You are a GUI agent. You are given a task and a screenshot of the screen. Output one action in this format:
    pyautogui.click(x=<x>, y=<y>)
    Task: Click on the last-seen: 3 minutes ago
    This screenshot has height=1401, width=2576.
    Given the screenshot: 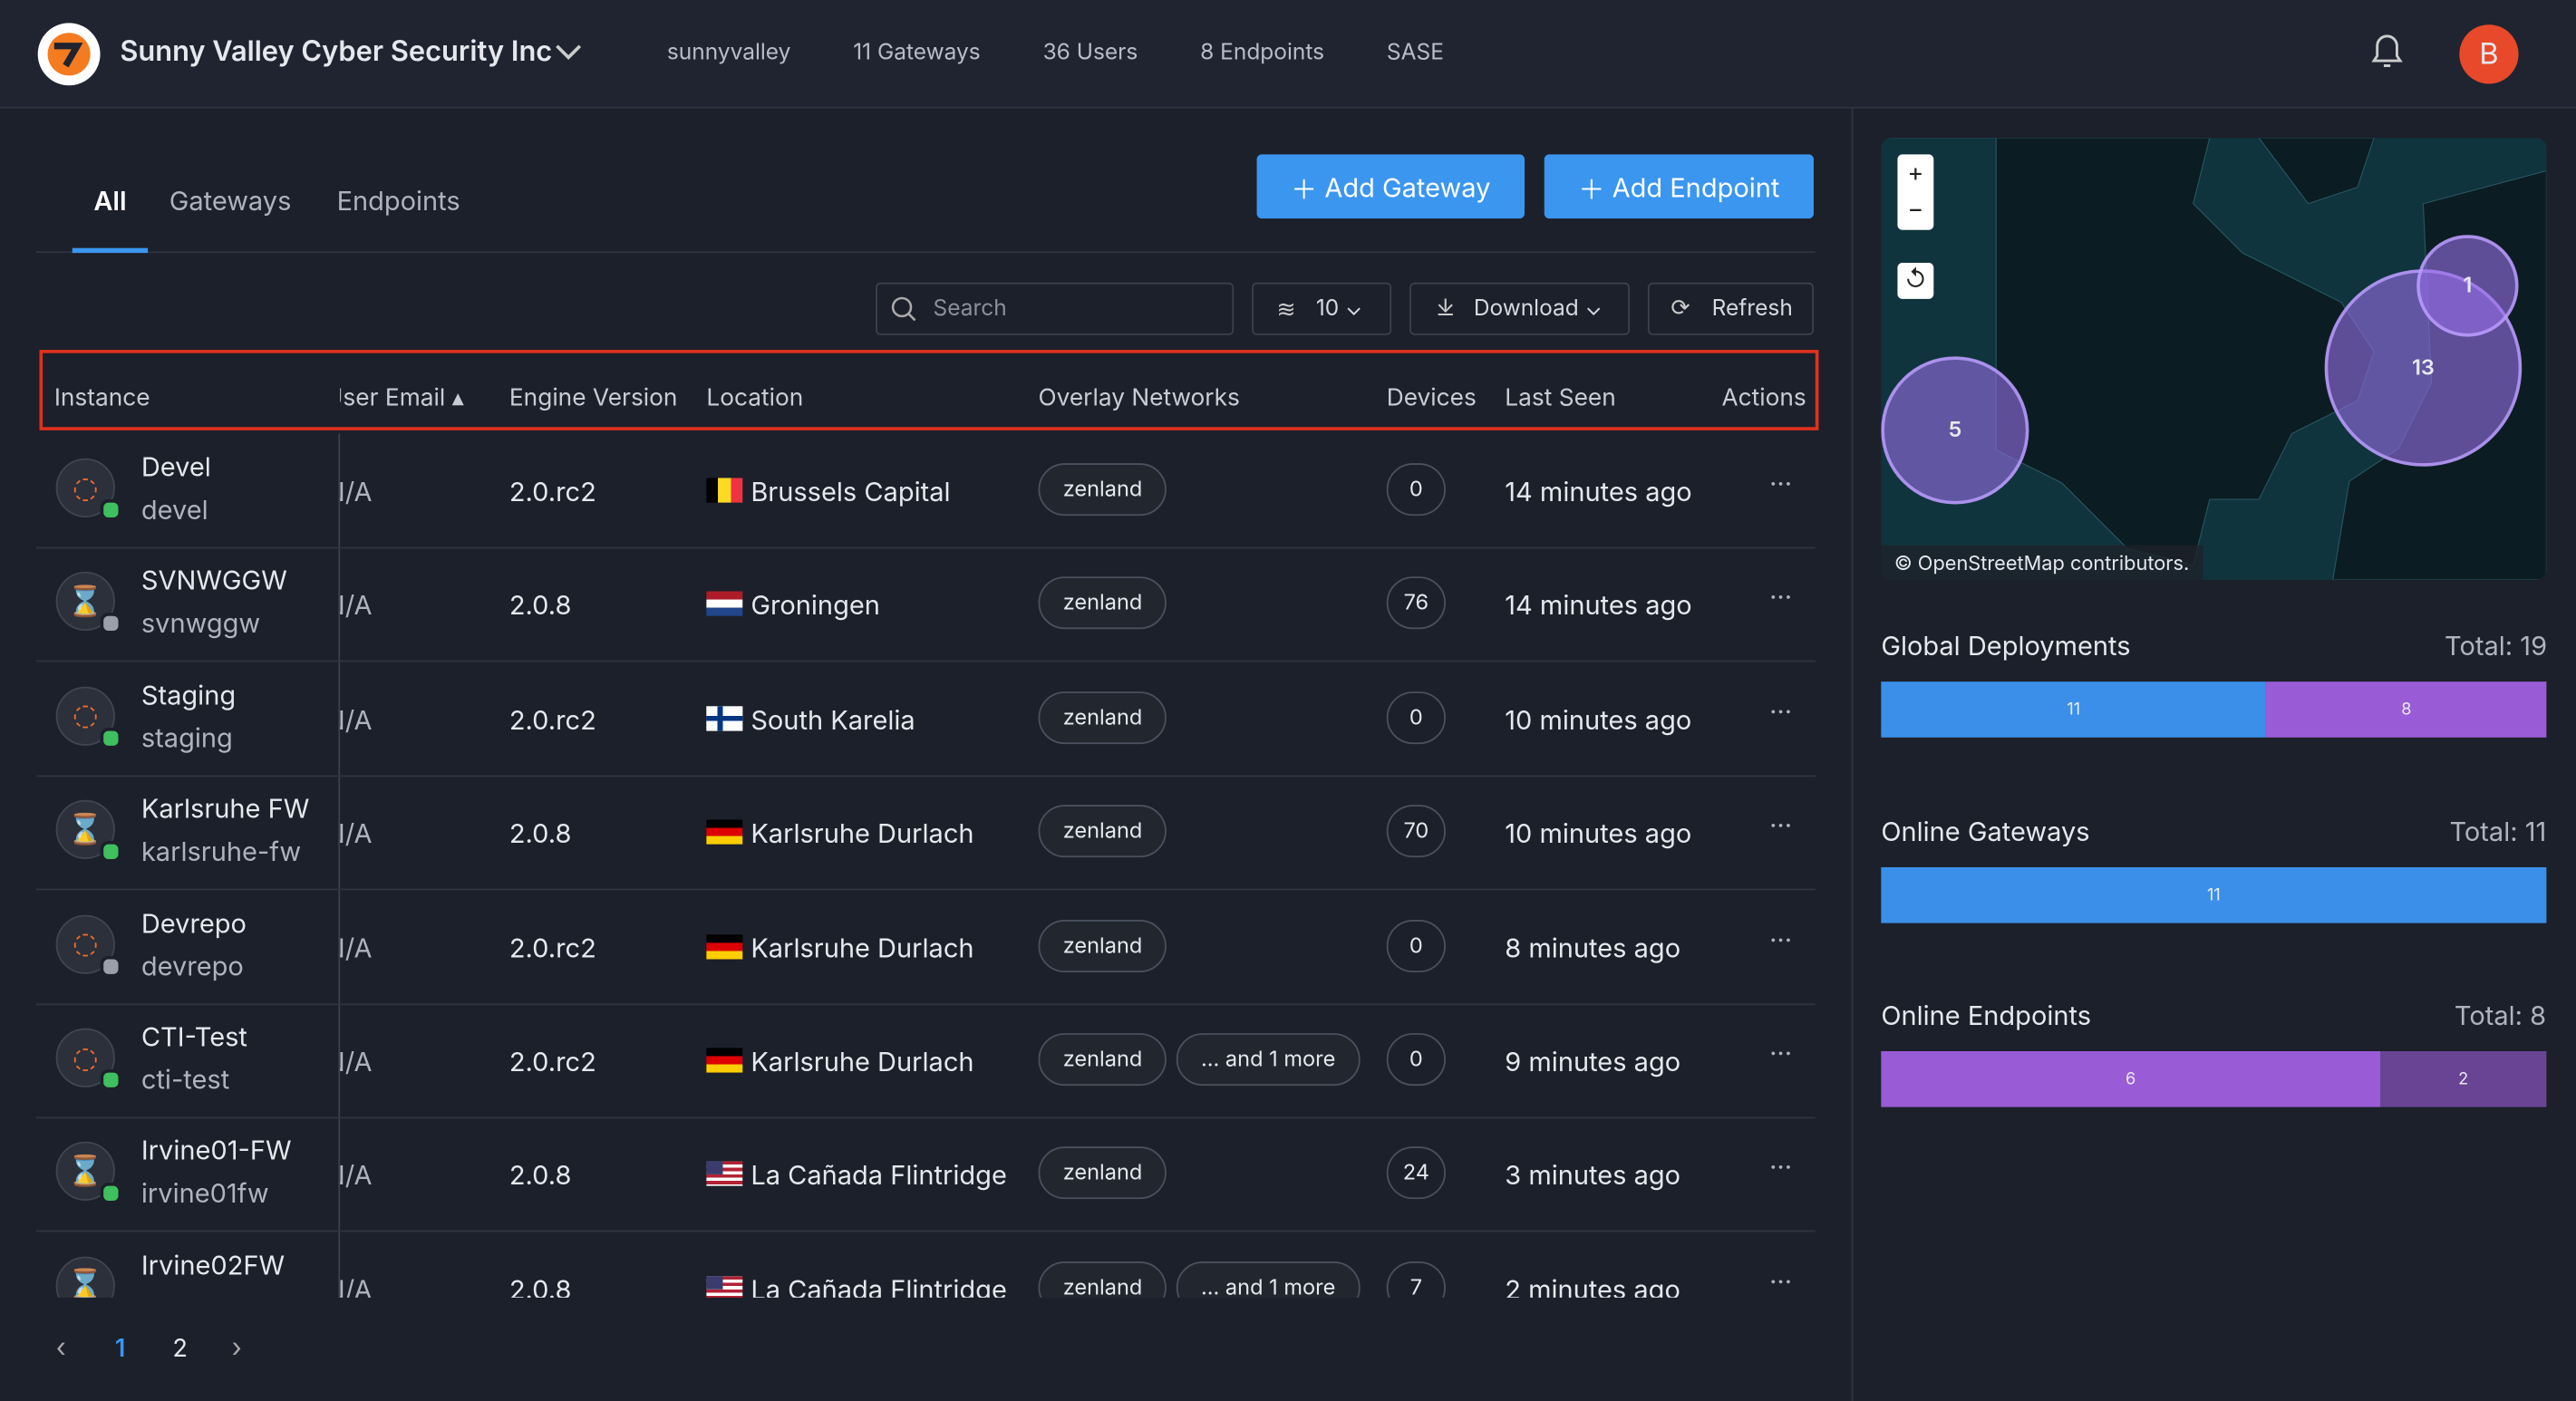 What is the action you would take?
    pyautogui.click(x=1593, y=1175)
    